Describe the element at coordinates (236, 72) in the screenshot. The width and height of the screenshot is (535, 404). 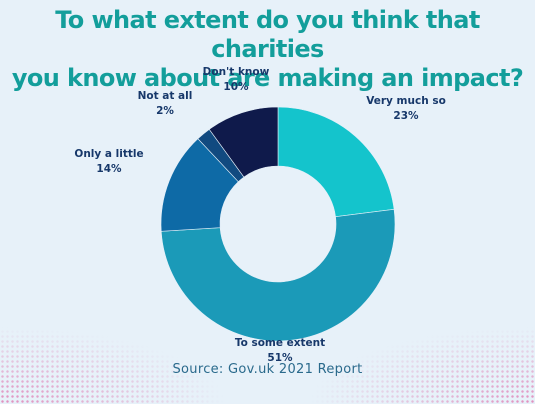
I see `slice-label: Don't know` at that location.